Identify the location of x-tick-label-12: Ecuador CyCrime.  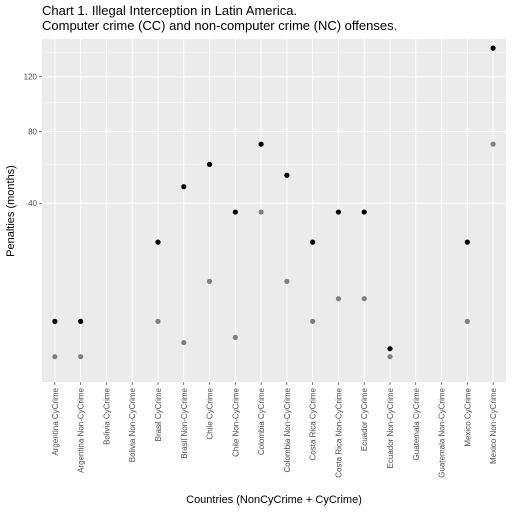
(364, 419).